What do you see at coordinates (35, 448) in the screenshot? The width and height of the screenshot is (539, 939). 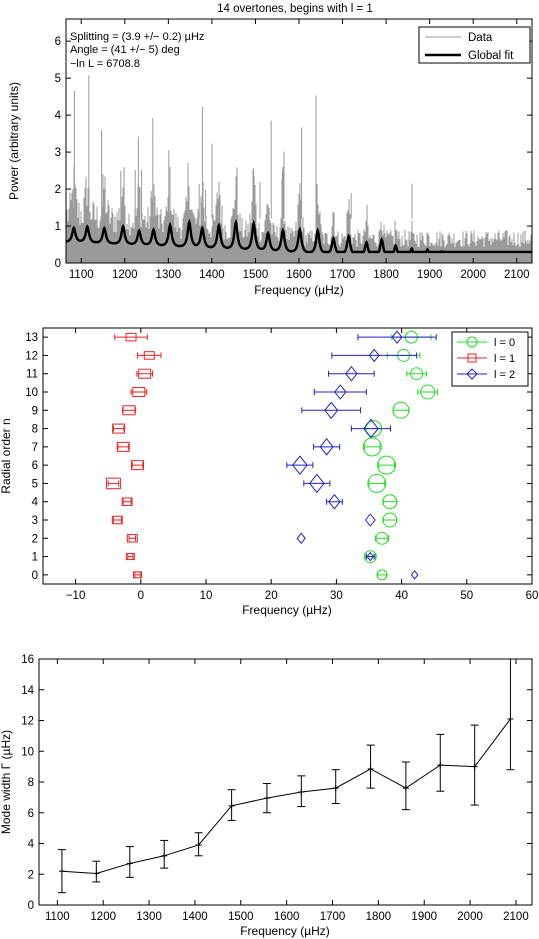 I see `radial-order-y-tick-label: 7` at bounding box center [35, 448].